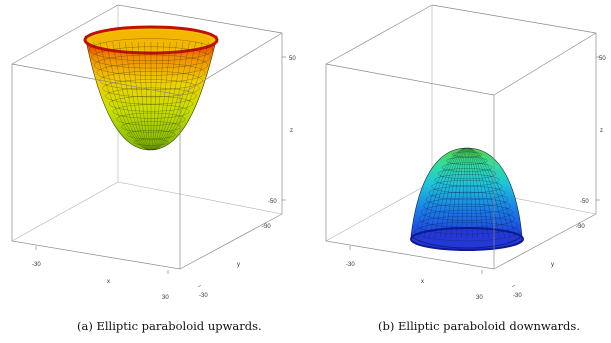  I want to click on surface-mesh-b, so click(467, 194).